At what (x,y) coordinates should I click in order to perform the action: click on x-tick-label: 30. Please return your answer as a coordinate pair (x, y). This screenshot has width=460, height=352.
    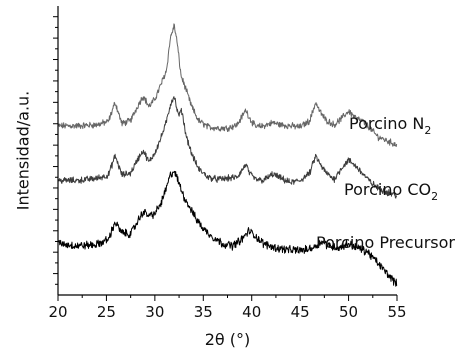
    Looking at the image, I should click on (154, 312).